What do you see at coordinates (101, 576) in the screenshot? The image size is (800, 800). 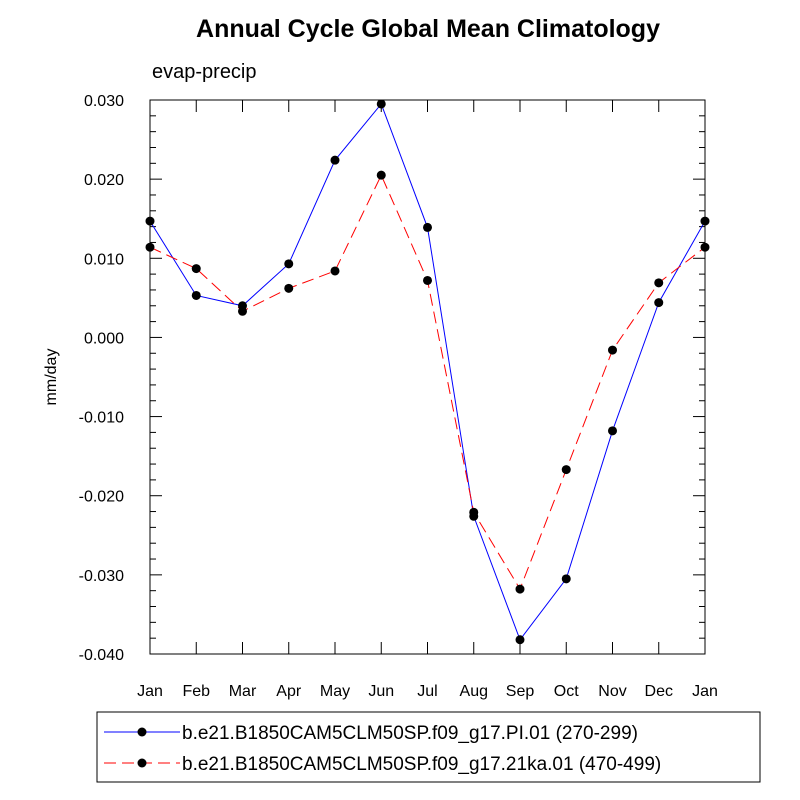 I see `y-tick-label: -0.030` at bounding box center [101, 576].